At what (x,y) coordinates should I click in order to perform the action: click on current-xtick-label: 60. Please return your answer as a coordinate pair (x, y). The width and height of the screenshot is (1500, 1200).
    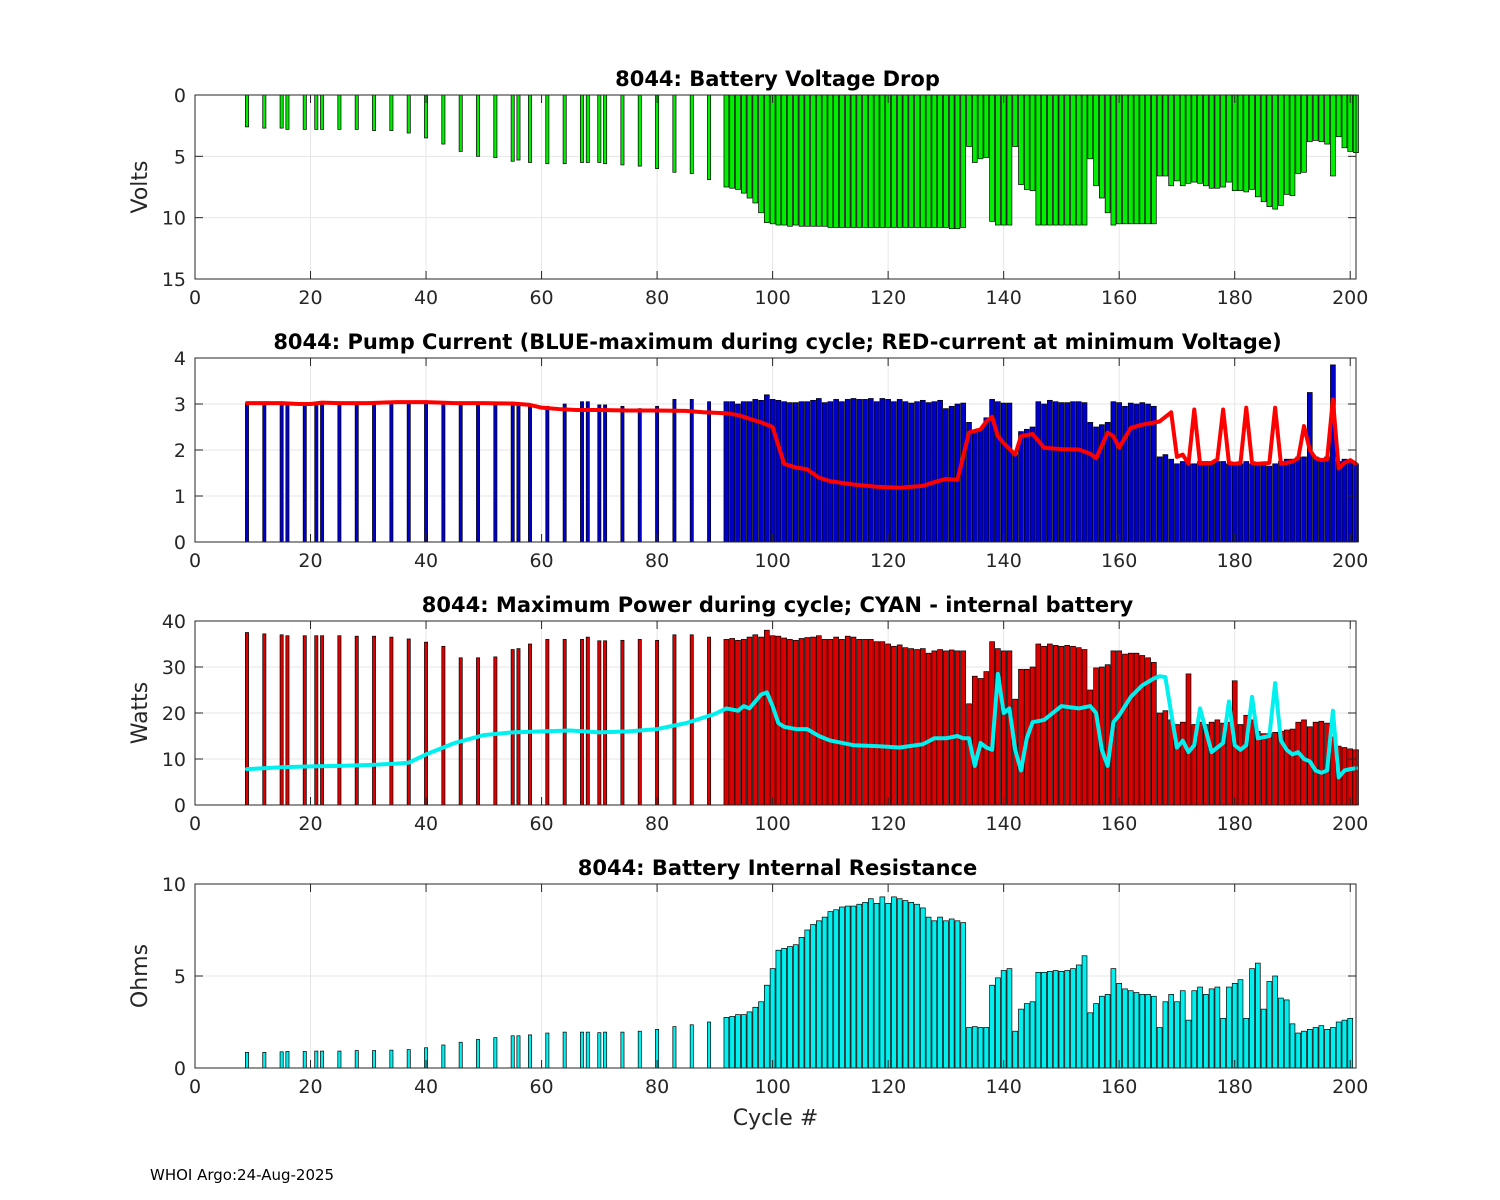
    Looking at the image, I should click on (541, 561).